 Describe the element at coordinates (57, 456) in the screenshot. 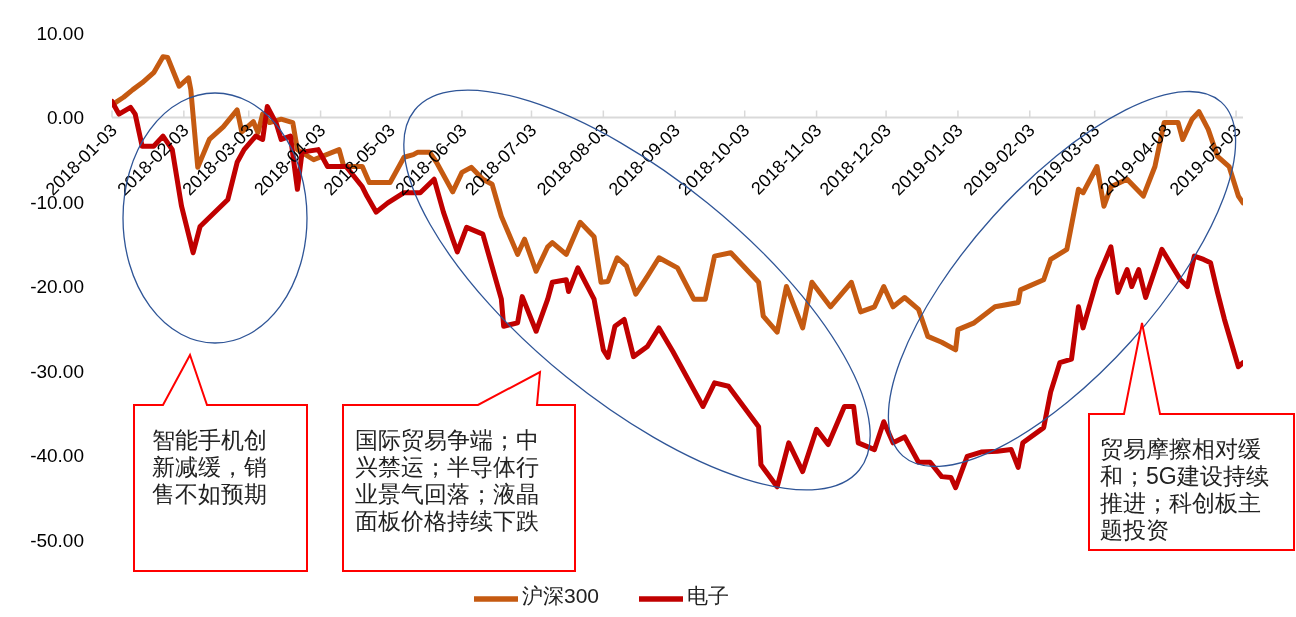

I see `y-tick-label: -40.00` at that location.